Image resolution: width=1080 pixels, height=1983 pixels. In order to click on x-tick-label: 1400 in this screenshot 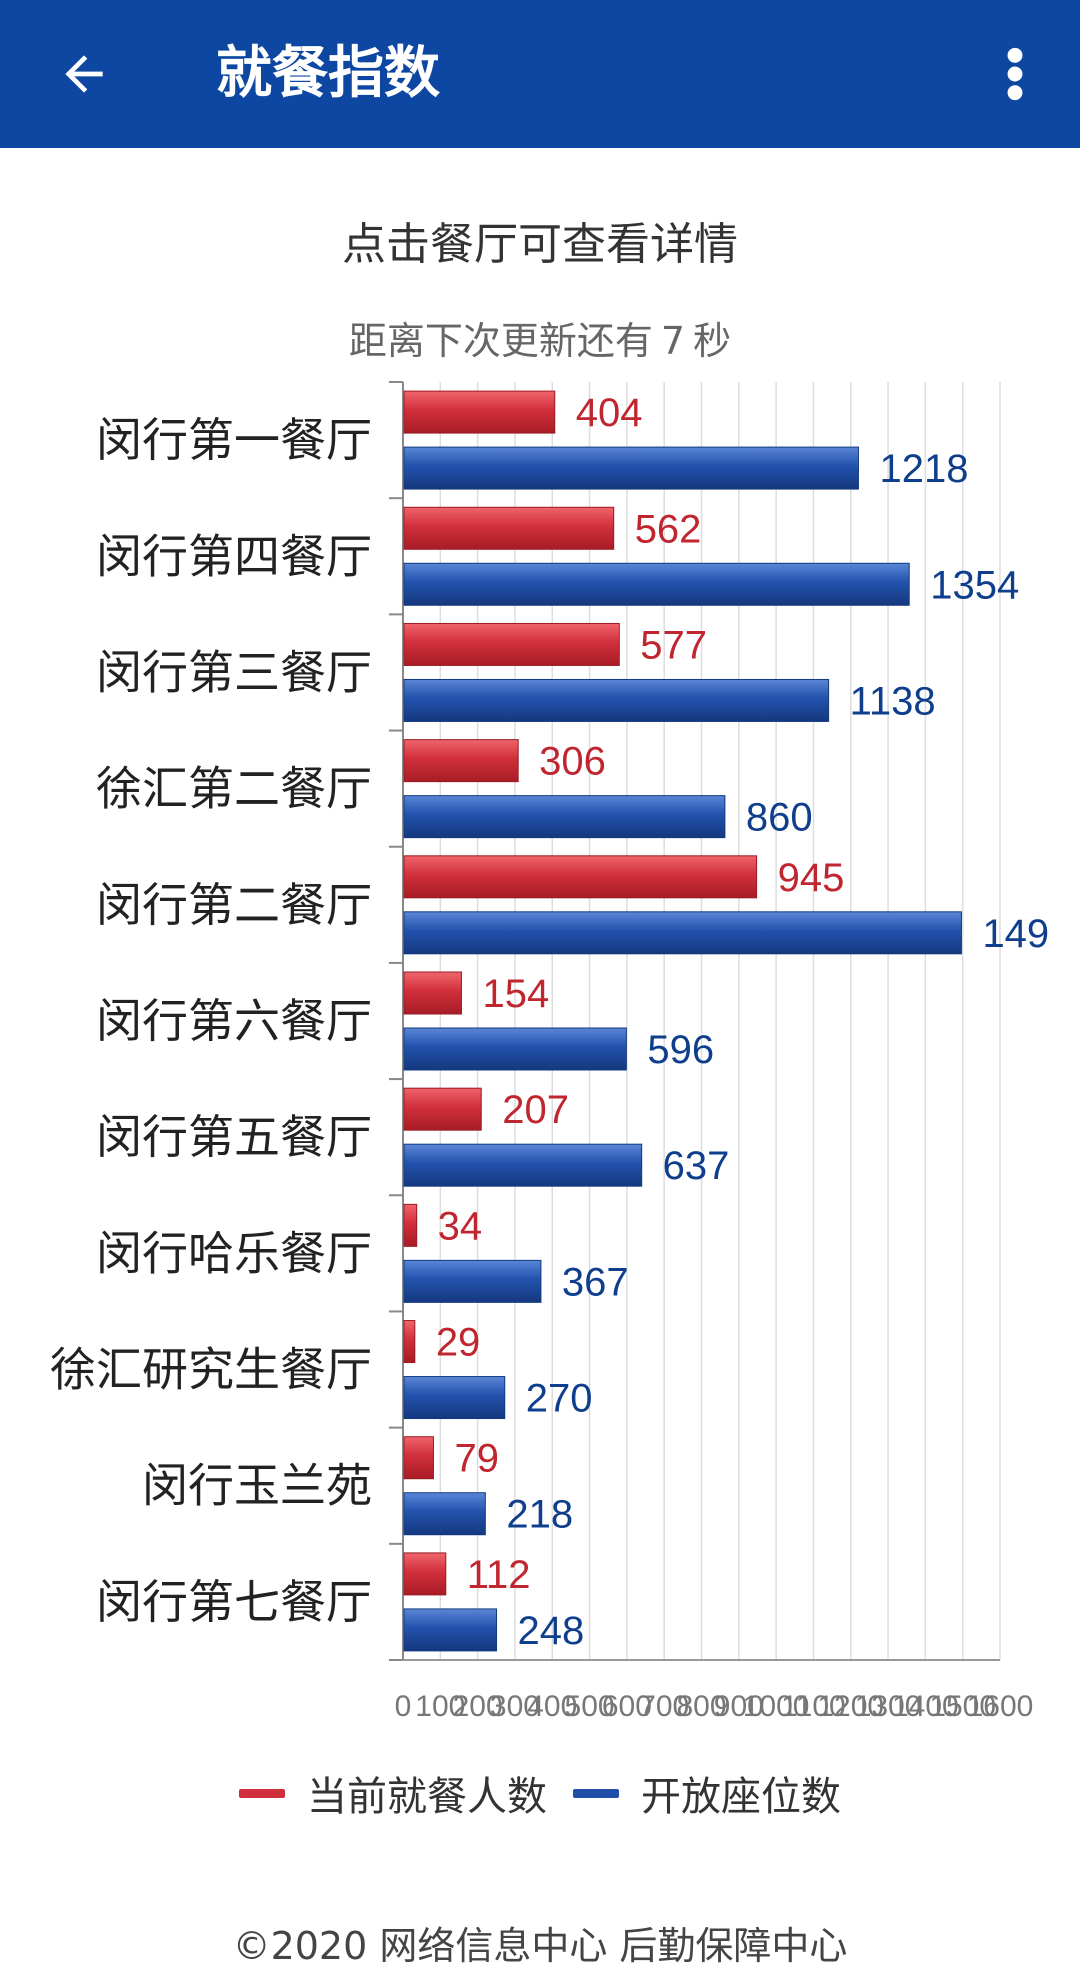, I will do `click(925, 1705)`.